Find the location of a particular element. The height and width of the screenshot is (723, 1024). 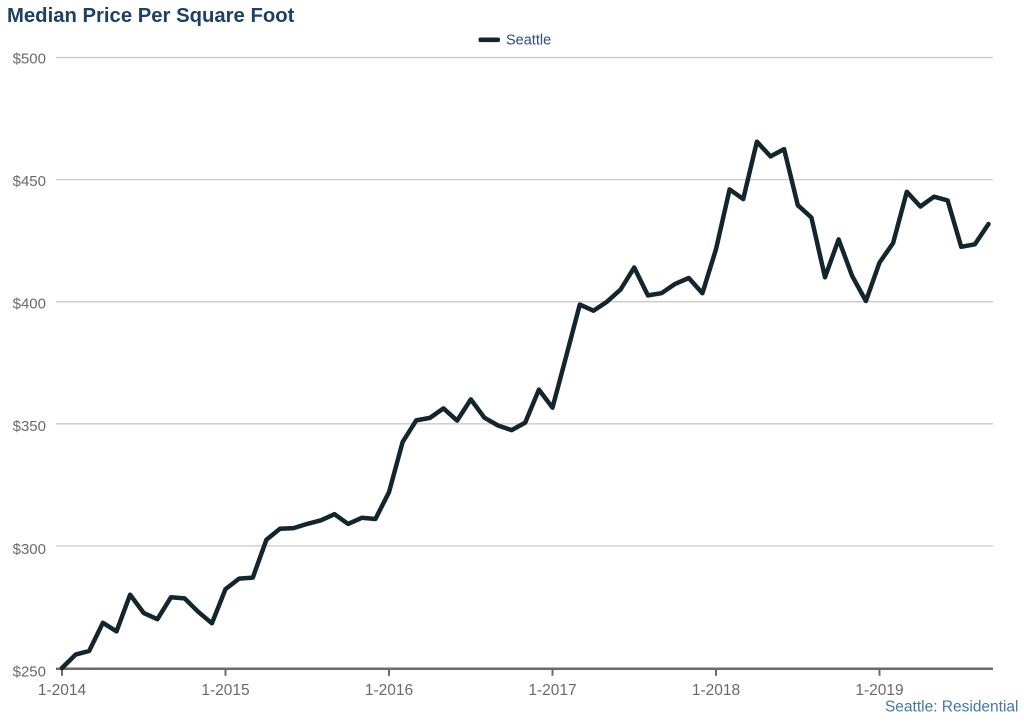

svg-text: $450 is located at coordinates (29, 181).